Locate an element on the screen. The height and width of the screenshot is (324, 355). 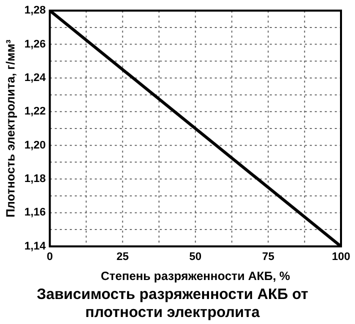
y-tick-label: 1,18 is located at coordinates (35, 179).